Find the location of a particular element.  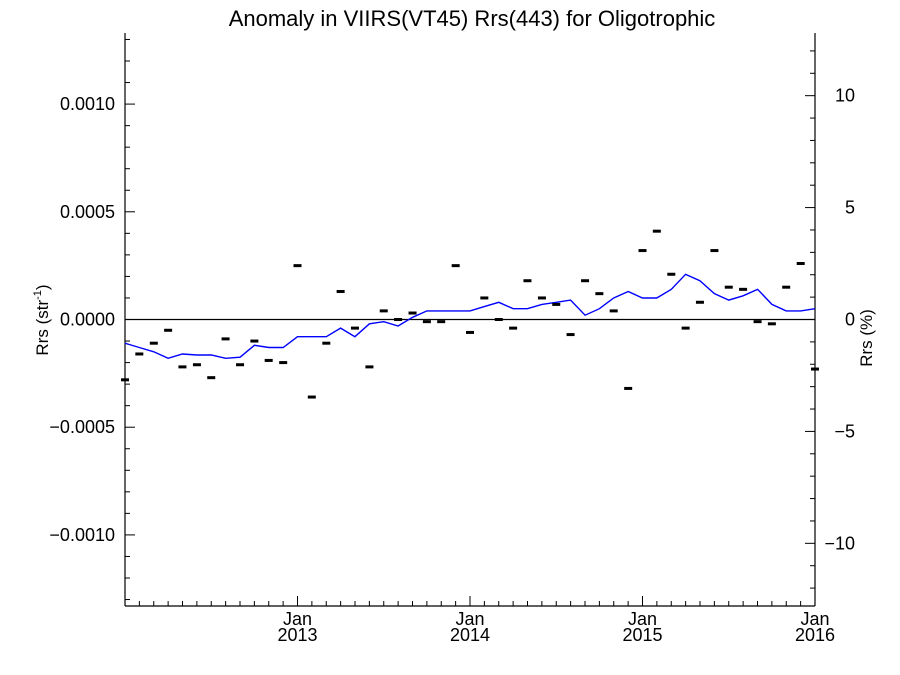

left-y-axis-label-superscript: -1 is located at coordinates (38, 295).